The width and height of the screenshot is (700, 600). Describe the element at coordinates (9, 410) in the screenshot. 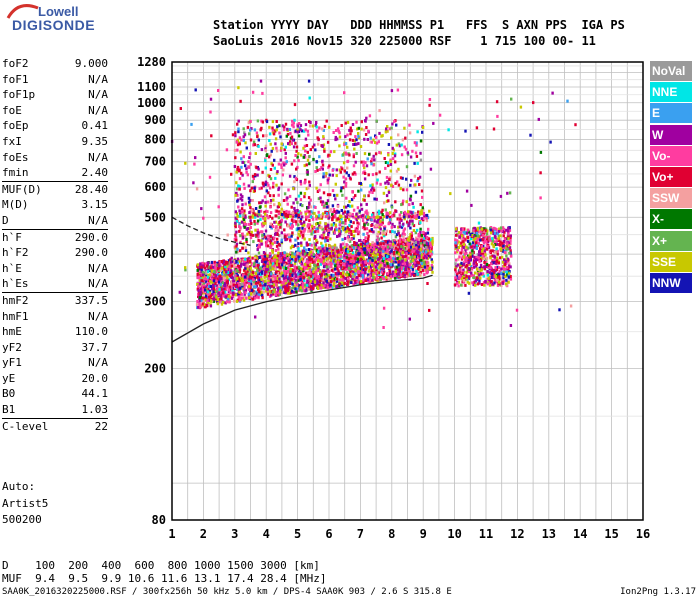

I see `param-label: B1` at that location.